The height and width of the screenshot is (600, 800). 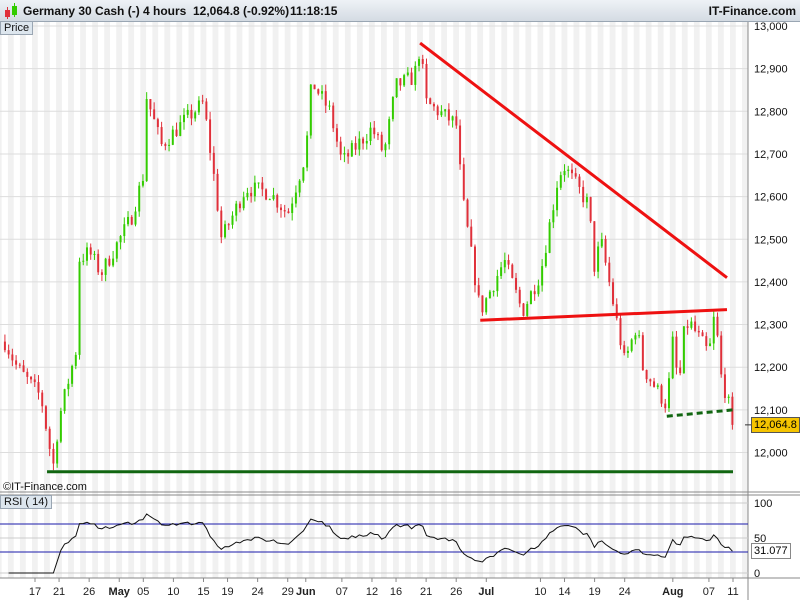 What do you see at coordinates (771, 155) in the screenshot?
I see `price-axis-label: 12,700` at bounding box center [771, 155].